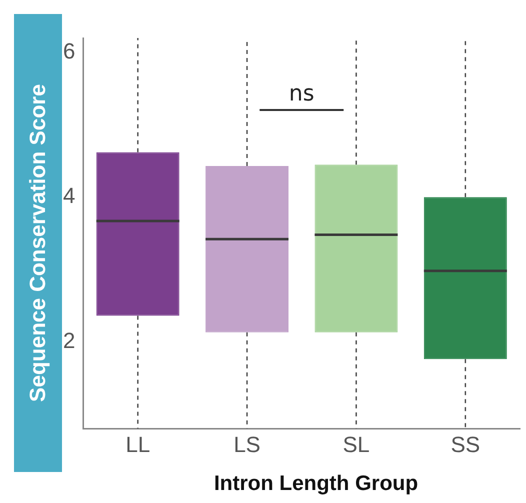 The height and width of the screenshot is (503, 526). What do you see at coordinates (316, 484) in the screenshot?
I see `x-axis-title: Intron Length Group` at bounding box center [316, 484].